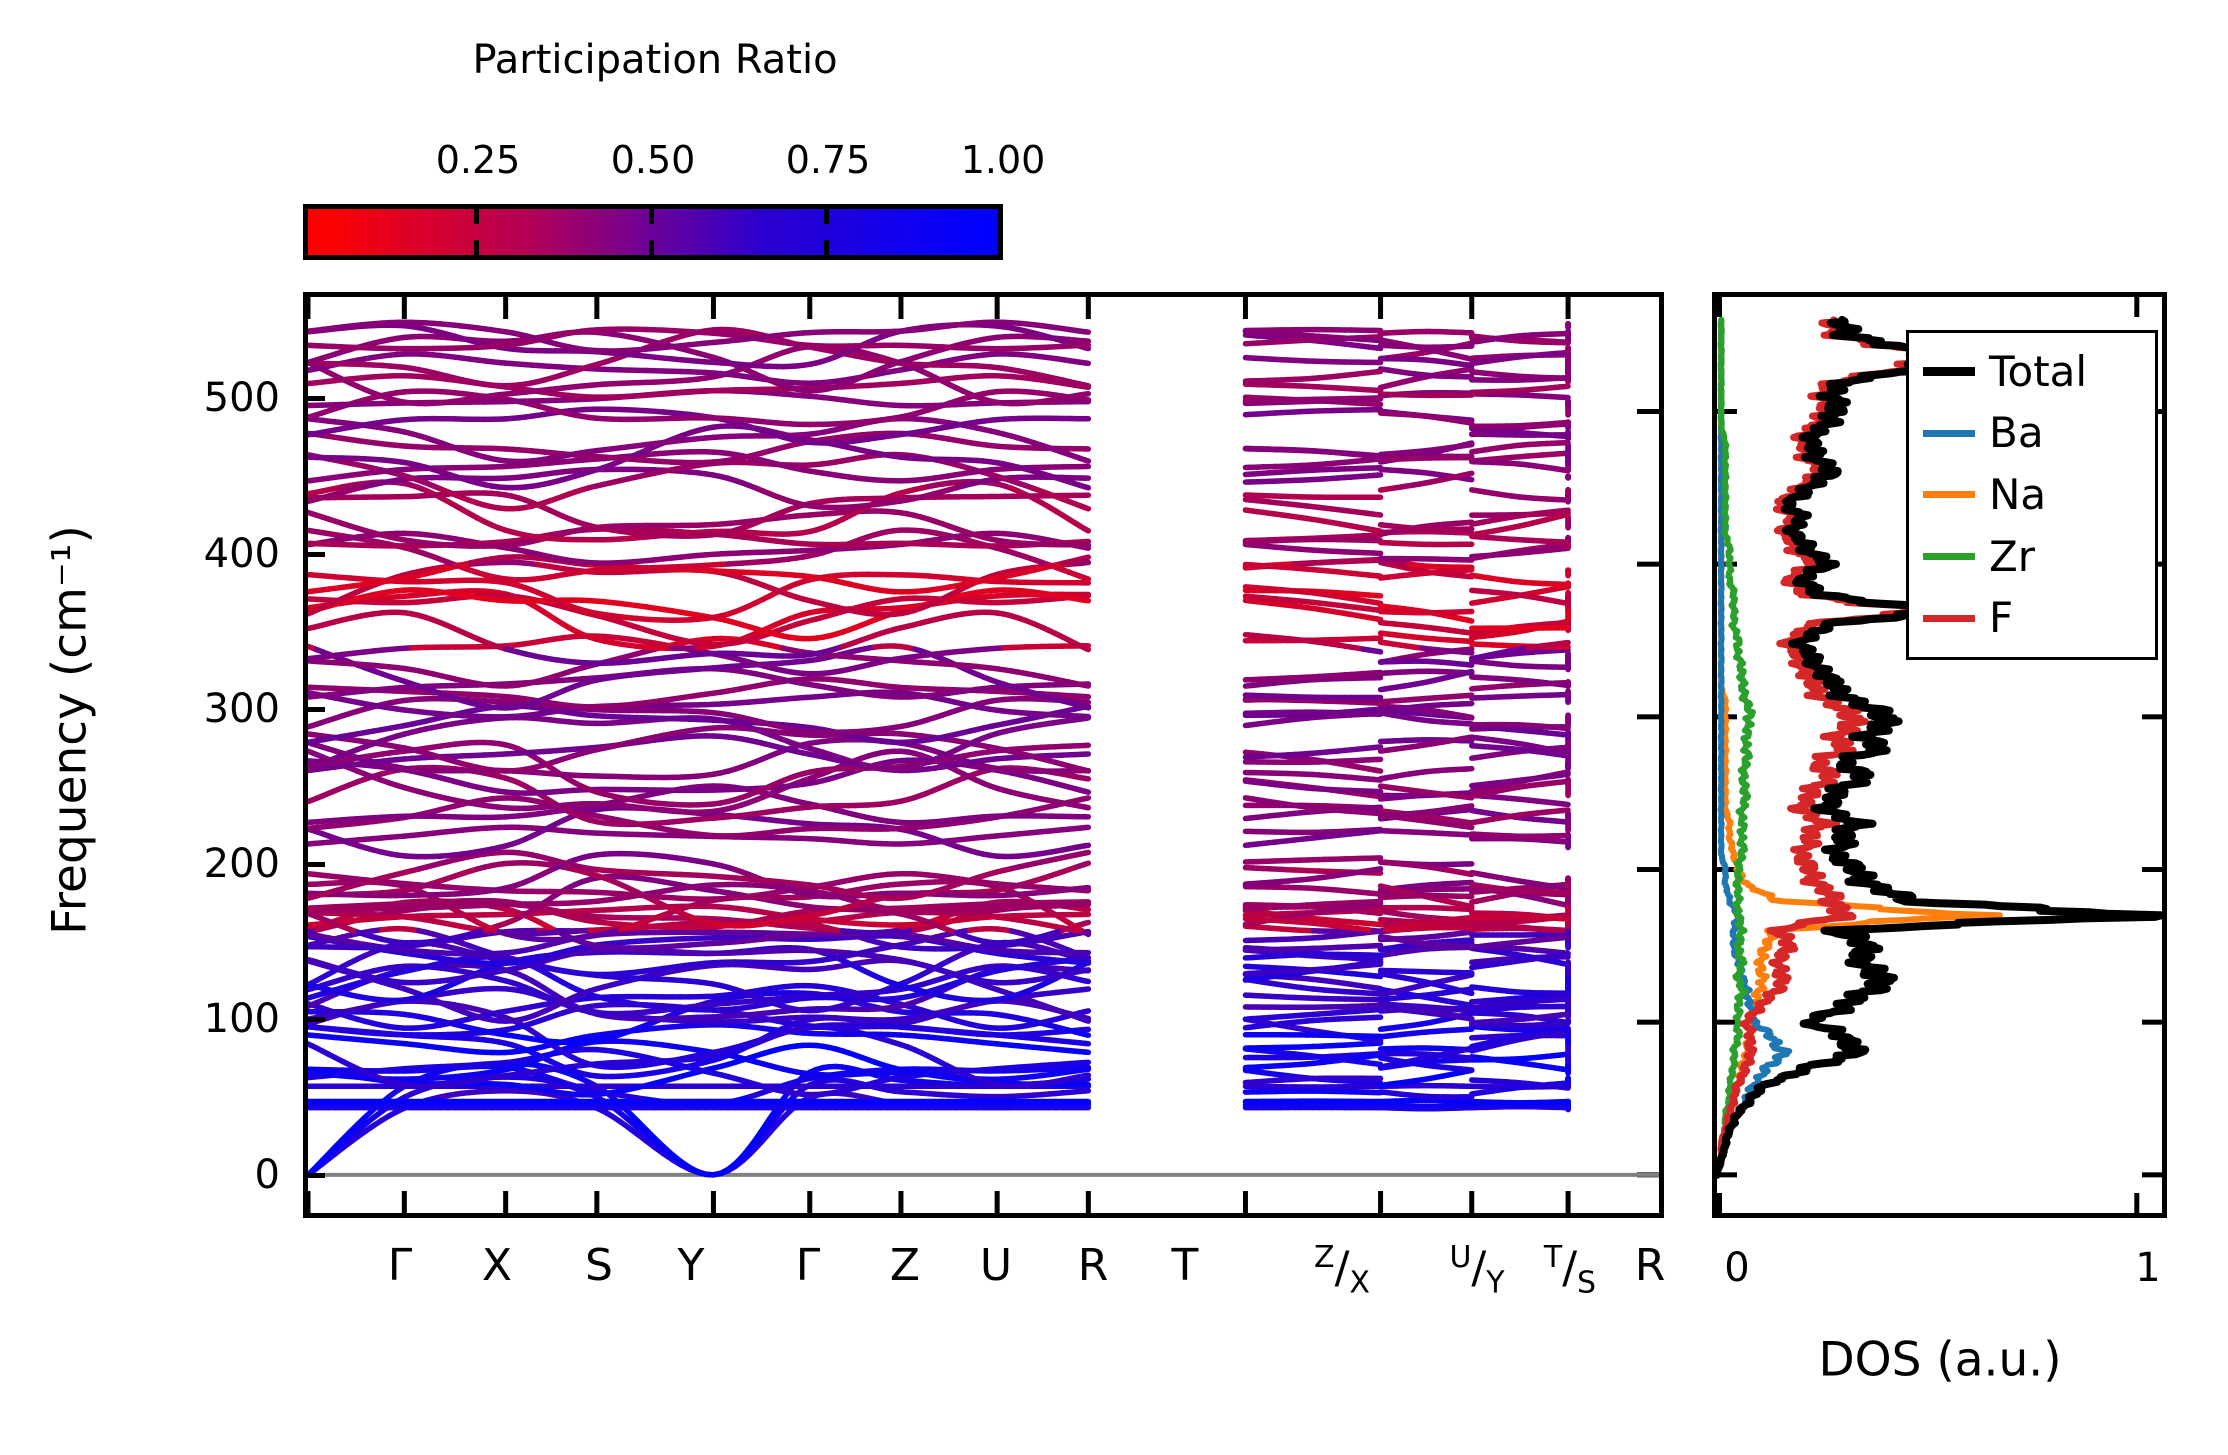 The height and width of the screenshot is (1455, 2228). Describe the element at coordinates (599, 1265) in the screenshot. I see `x-tick-label-S: S` at that location.